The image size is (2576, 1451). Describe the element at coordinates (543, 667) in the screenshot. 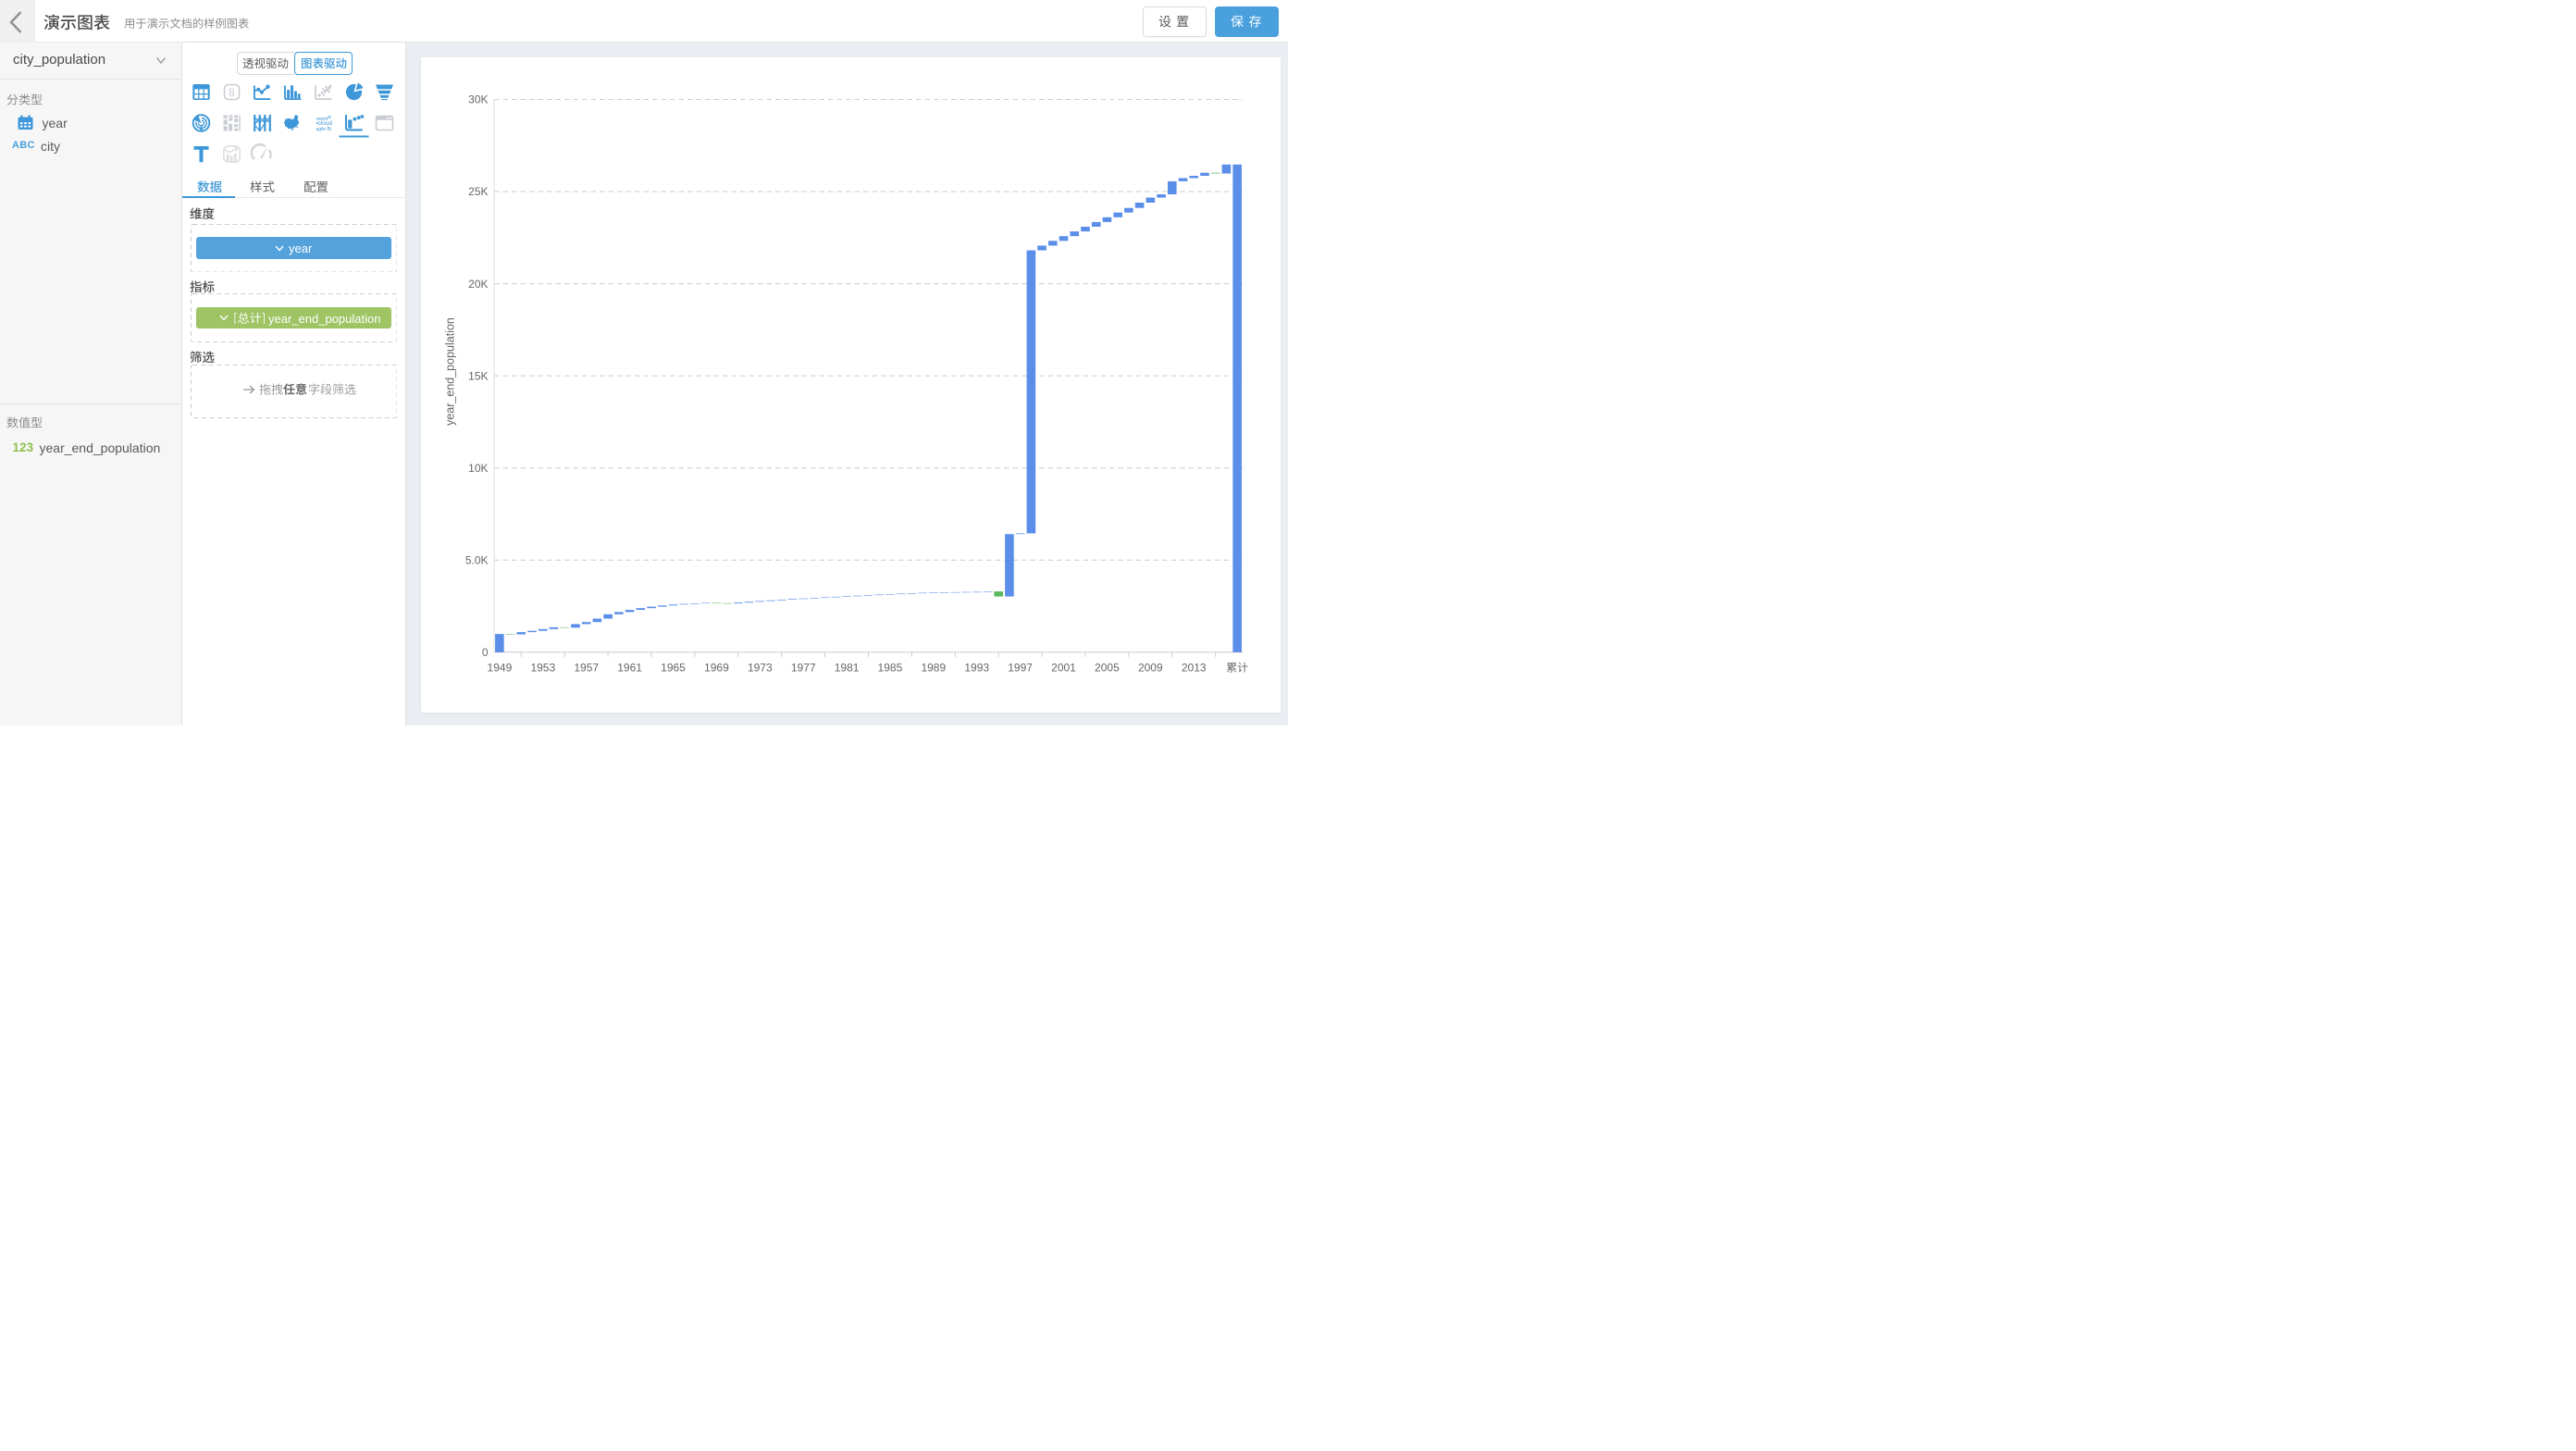

I see `svg-text: 1953` at that location.